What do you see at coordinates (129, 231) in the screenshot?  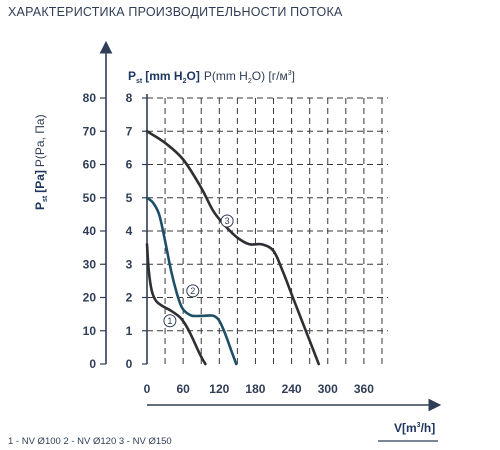 I see `y-tick-label-mm: 4` at bounding box center [129, 231].